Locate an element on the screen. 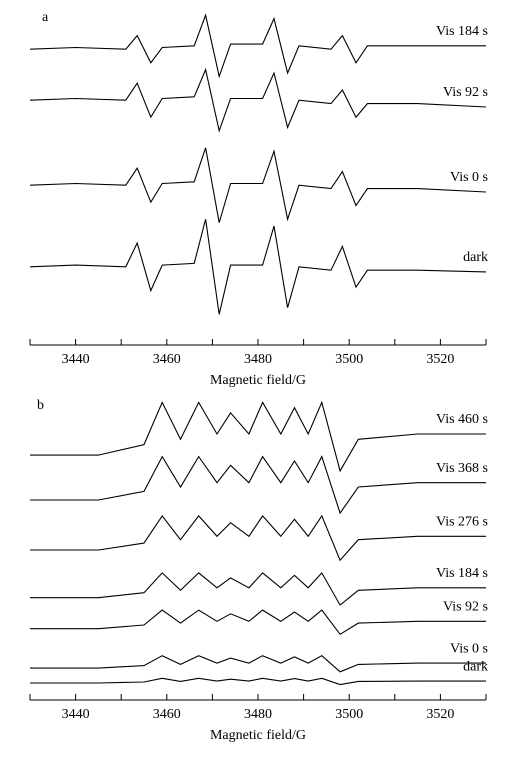 The width and height of the screenshot is (511, 761). panel-label: a is located at coordinates (45, 17).